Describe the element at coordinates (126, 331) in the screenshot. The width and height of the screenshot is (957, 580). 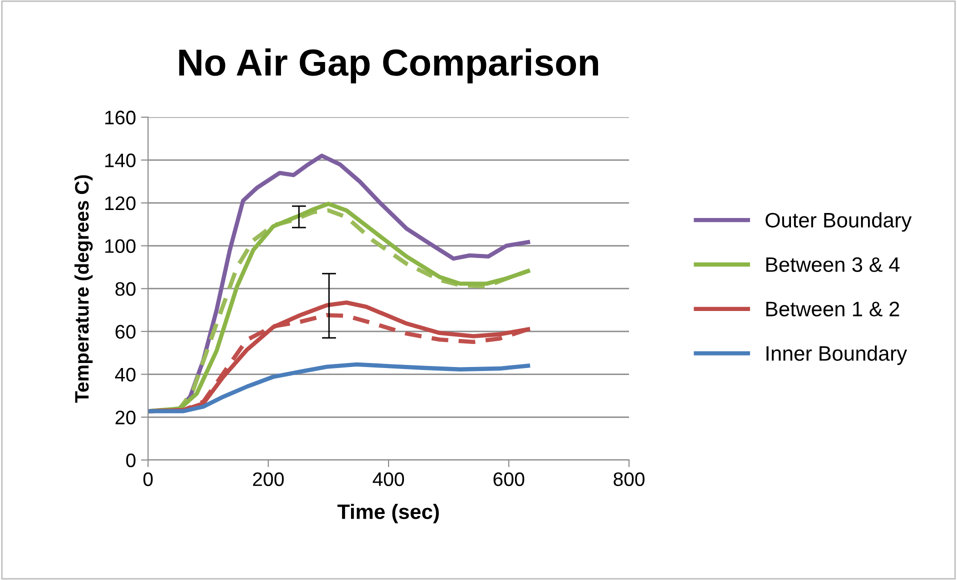
I see `y-tick-label: 60` at that location.